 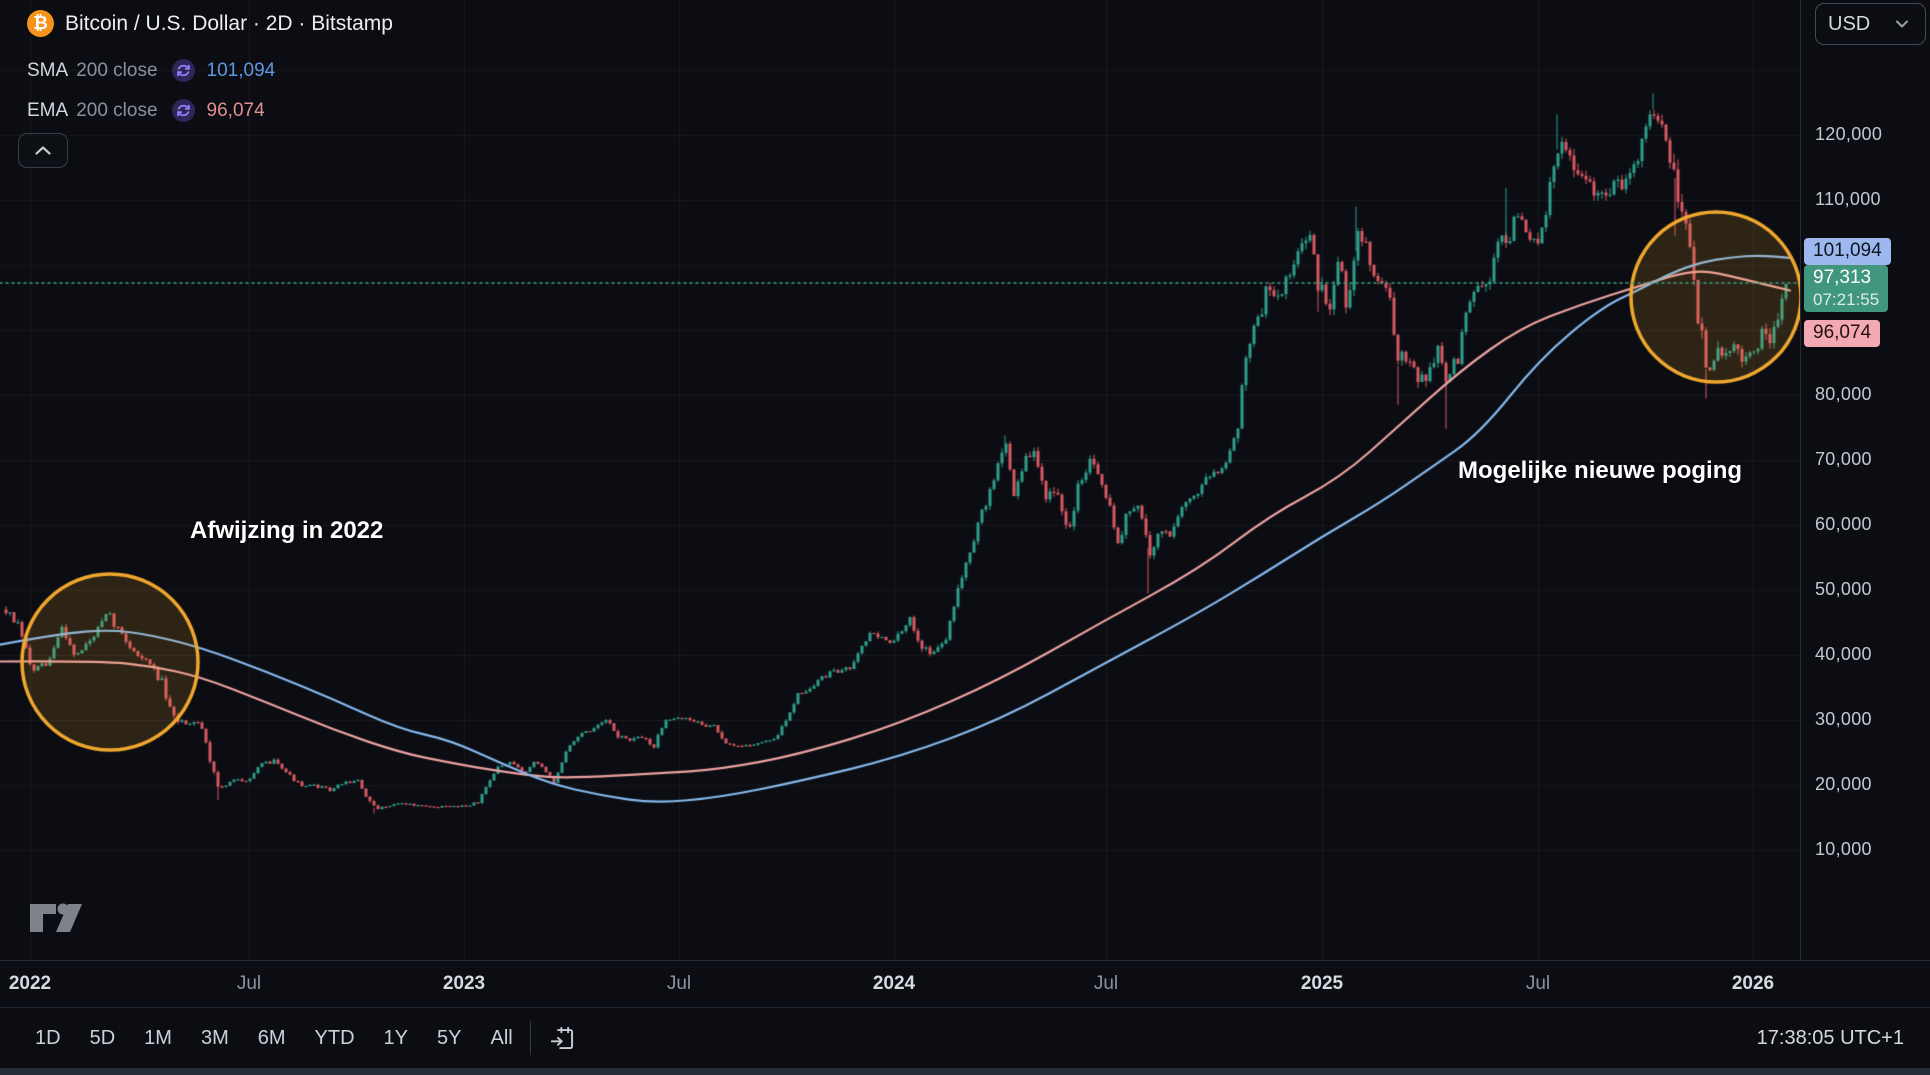 I want to click on indicator-row-sma: SMA 200 close 101,094, so click(x=151, y=70).